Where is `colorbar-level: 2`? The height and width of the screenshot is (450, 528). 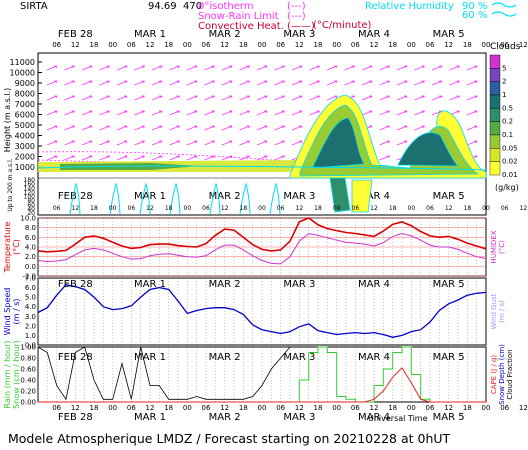
colorbar-level: 2 is located at coordinates (504, 82).